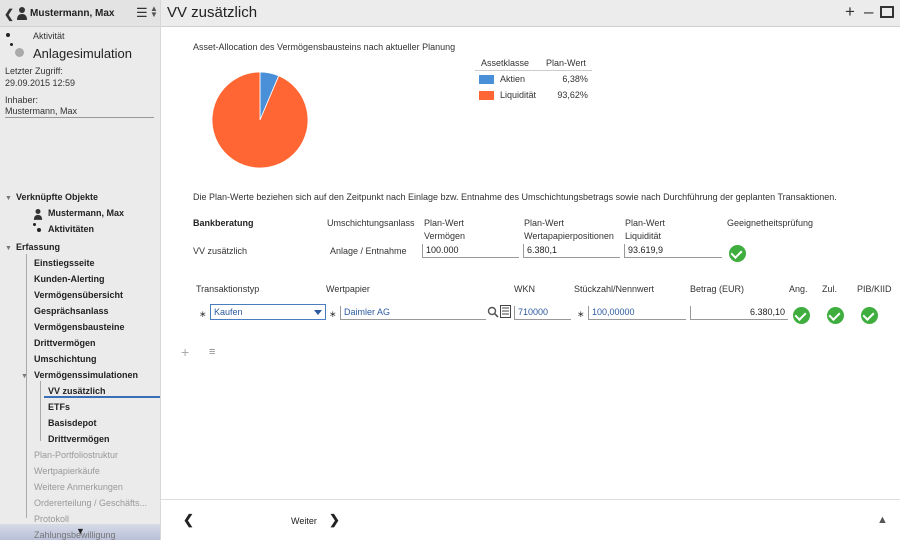  What do you see at coordinates (544, 223) in the screenshot?
I see `header-plan-securities-1: Plan-Wert` at bounding box center [544, 223].